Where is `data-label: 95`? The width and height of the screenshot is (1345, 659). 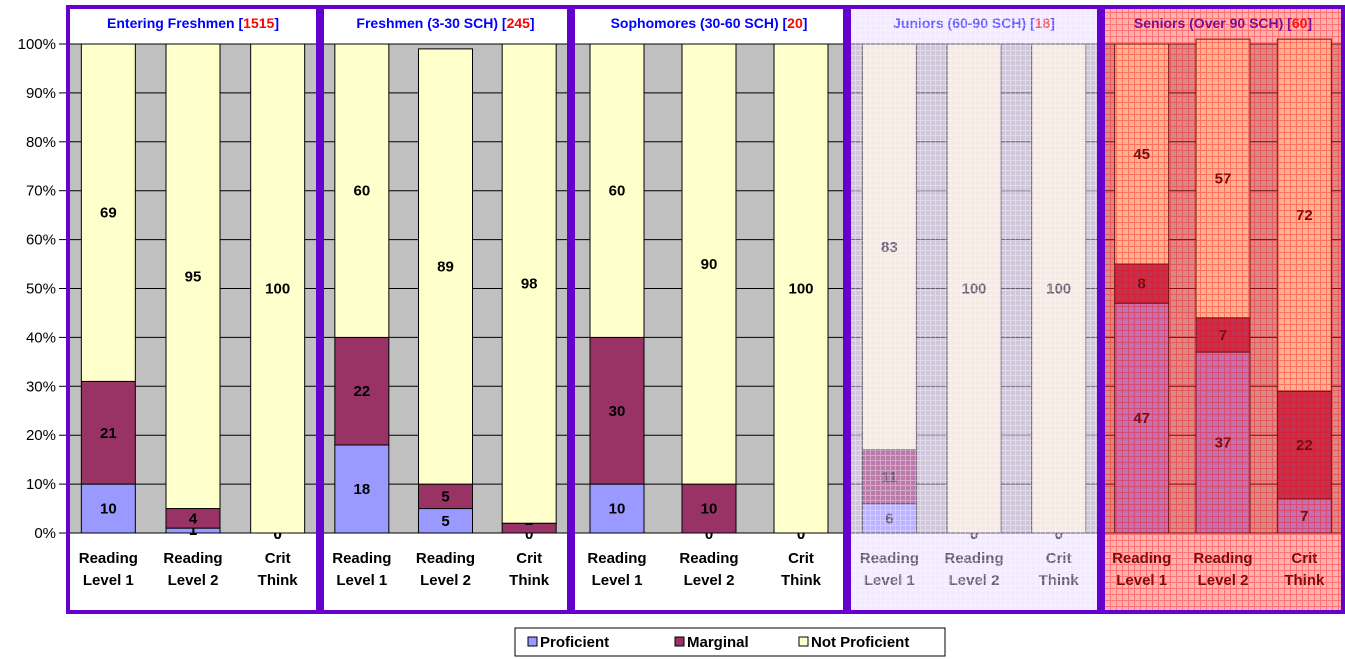
data-label: 95 is located at coordinates (193, 276).